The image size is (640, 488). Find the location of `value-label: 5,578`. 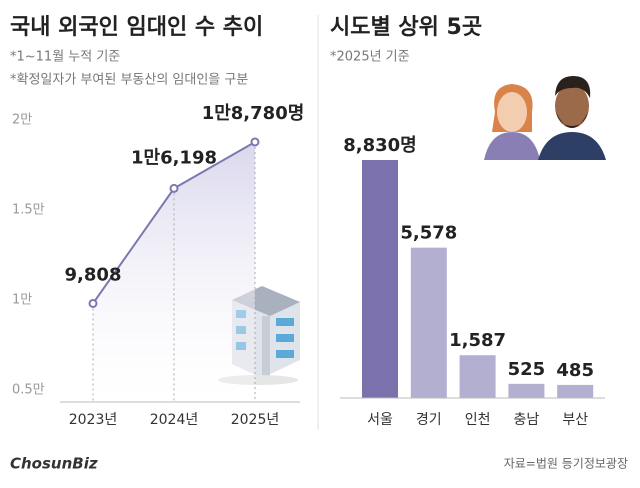

value-label: 5,578 is located at coordinates (428, 233).